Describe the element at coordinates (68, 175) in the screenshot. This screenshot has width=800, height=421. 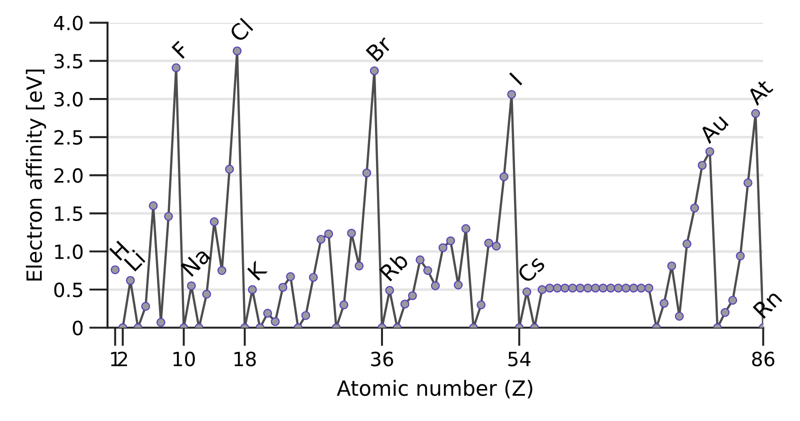
I see `y-tick-label: 2.0` at that location.